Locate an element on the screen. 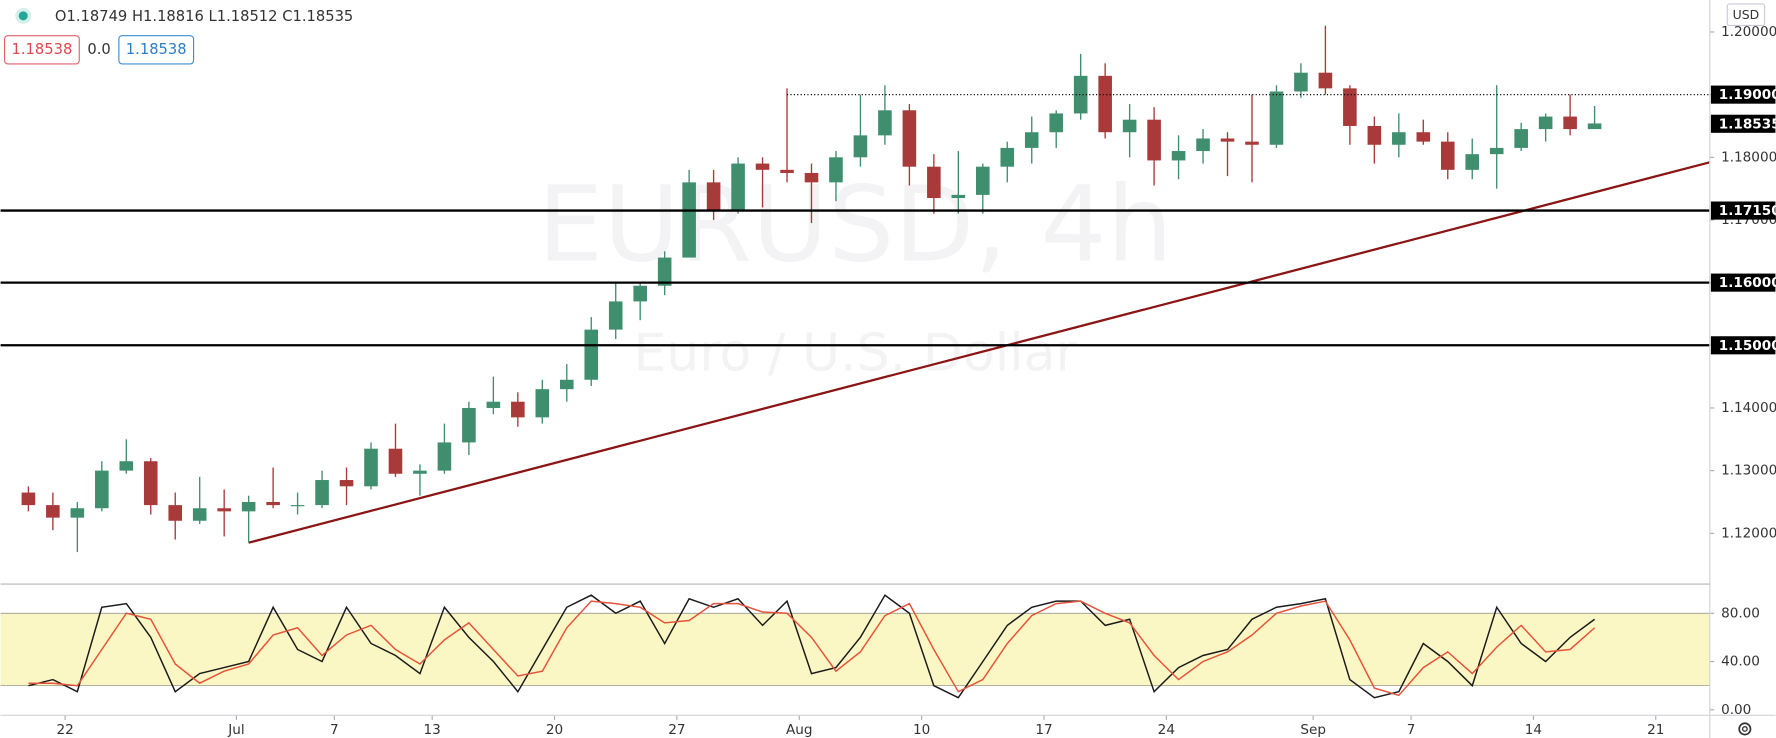 This screenshot has height=738, width=1776. sell-button is located at coordinates (41, 50).